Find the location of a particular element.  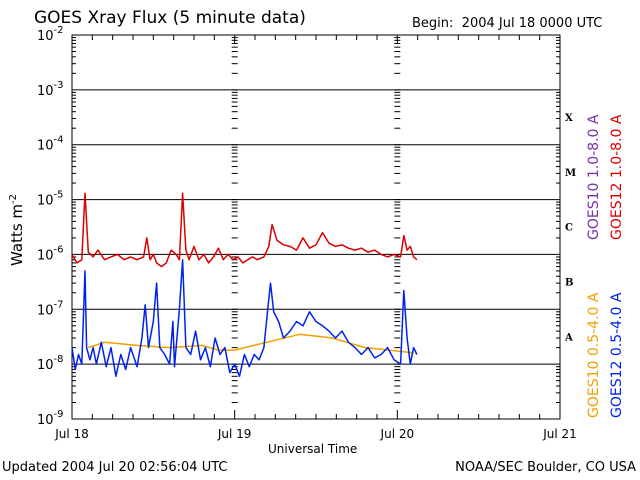

begin-label: Begin: is located at coordinates (433, 23).